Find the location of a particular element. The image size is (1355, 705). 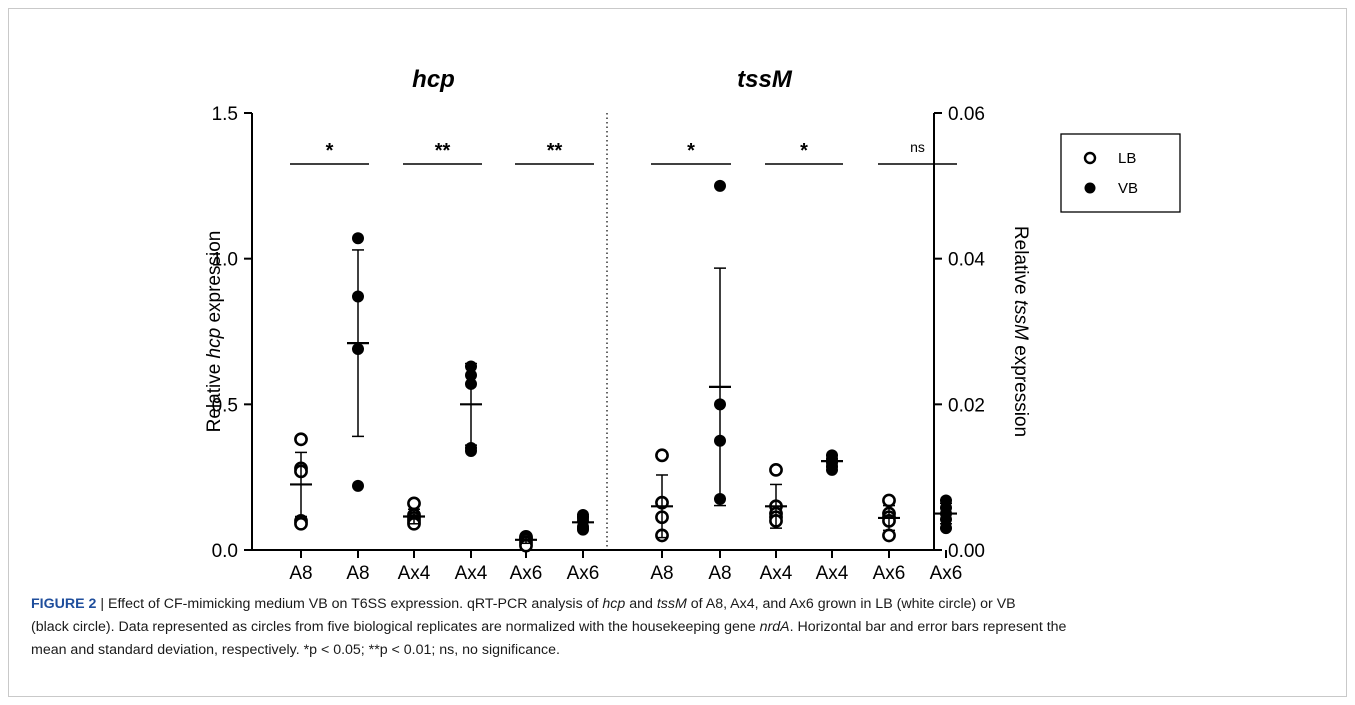

caption-figure-label: FIGURE 2 is located at coordinates (64, 604).